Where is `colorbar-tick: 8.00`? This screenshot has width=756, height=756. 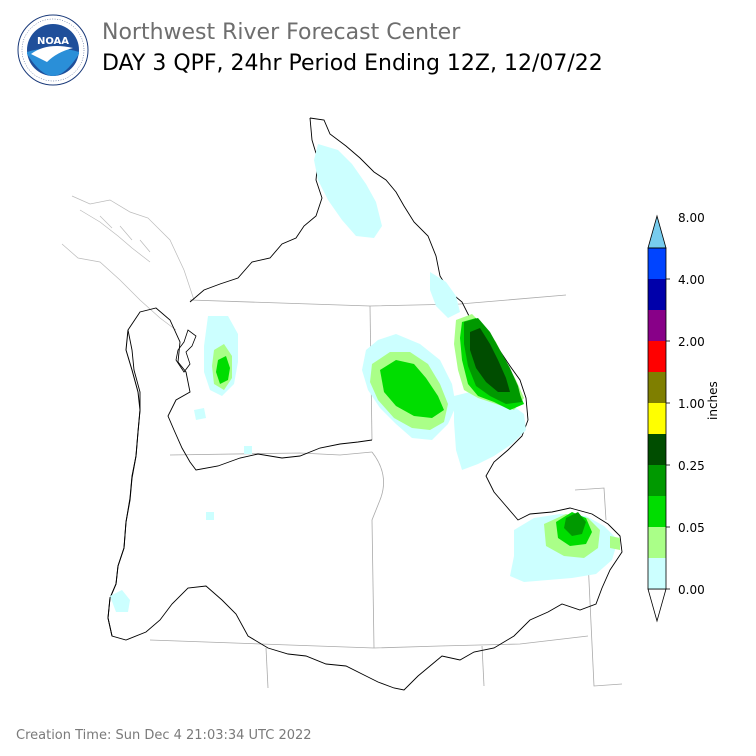 colorbar-tick: 8.00 is located at coordinates (691, 218).